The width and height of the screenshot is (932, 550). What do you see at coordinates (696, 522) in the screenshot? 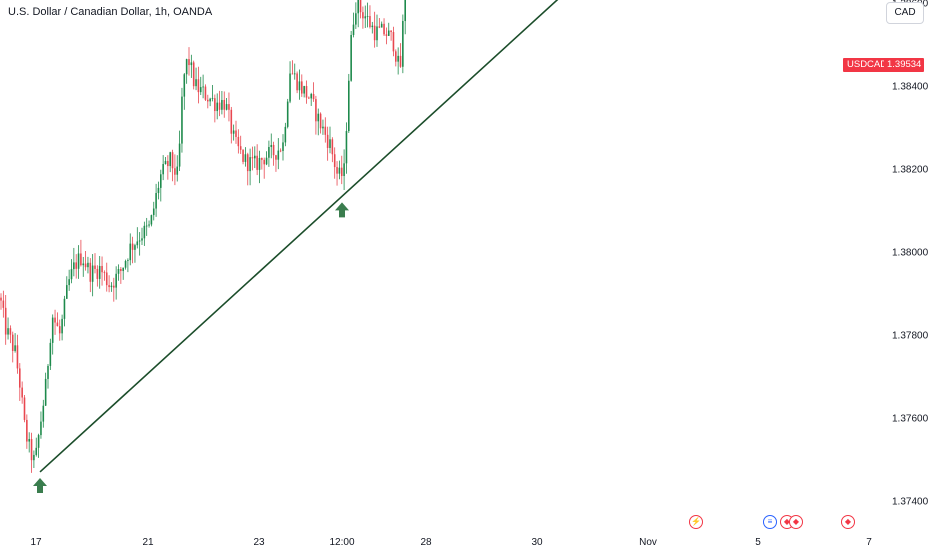
I see `lightning-icon: ⚡` at bounding box center [696, 522].